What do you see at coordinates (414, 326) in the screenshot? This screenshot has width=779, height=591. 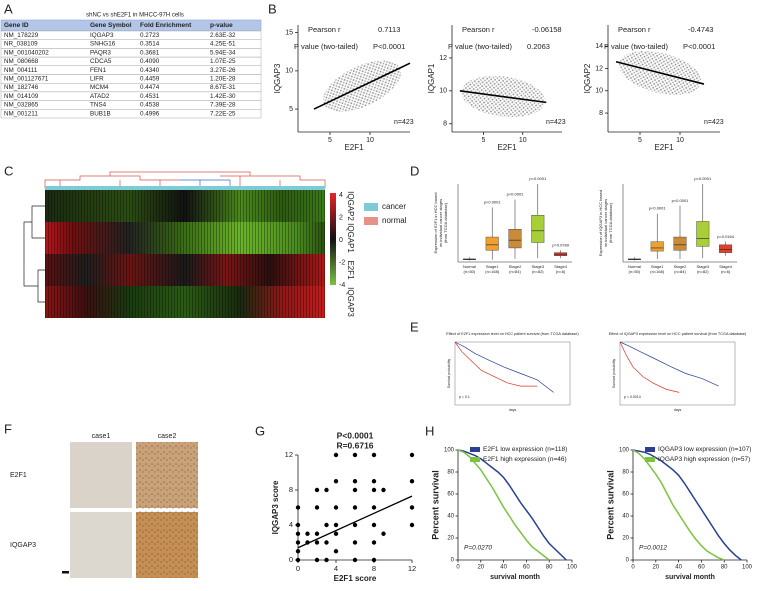 I see `panel-label: E` at bounding box center [414, 326].